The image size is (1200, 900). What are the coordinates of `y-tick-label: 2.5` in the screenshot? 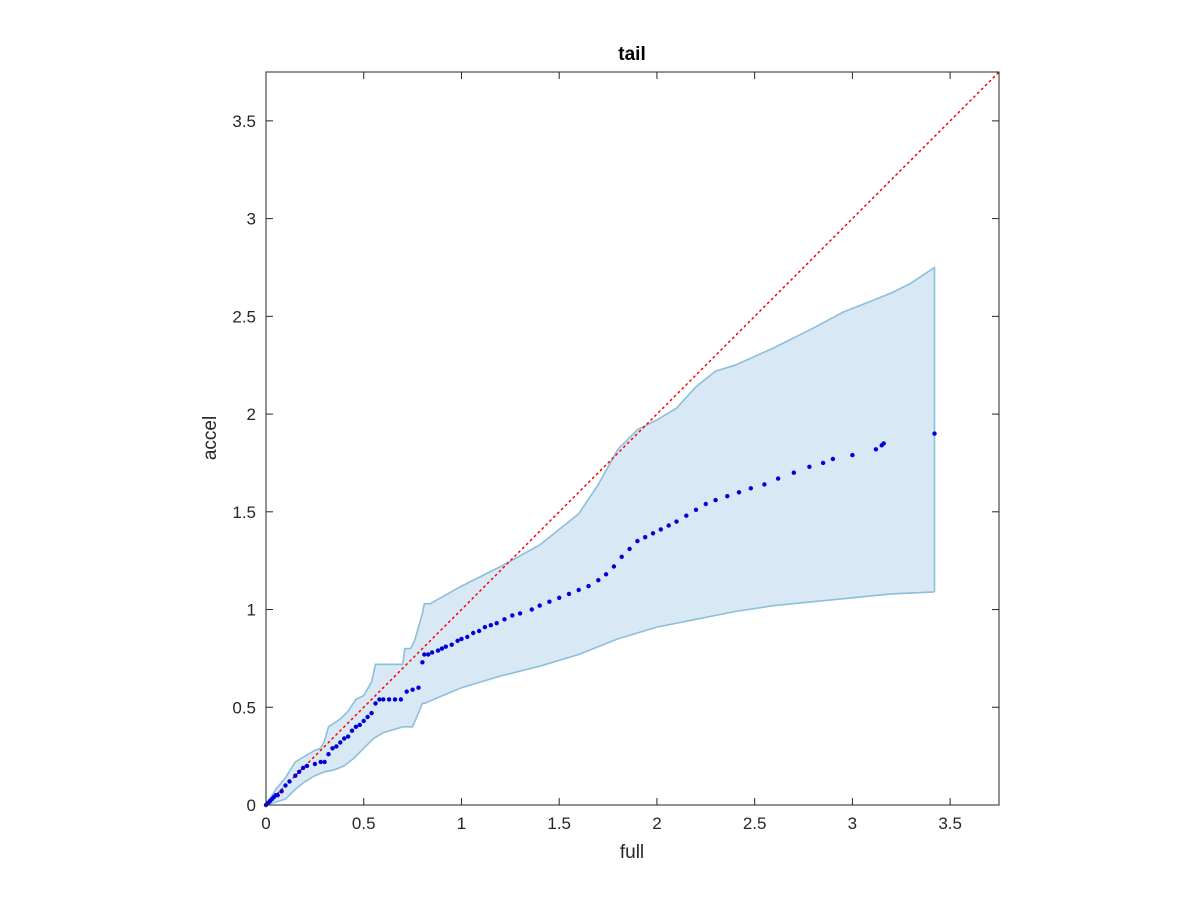 It's located at (244, 316).